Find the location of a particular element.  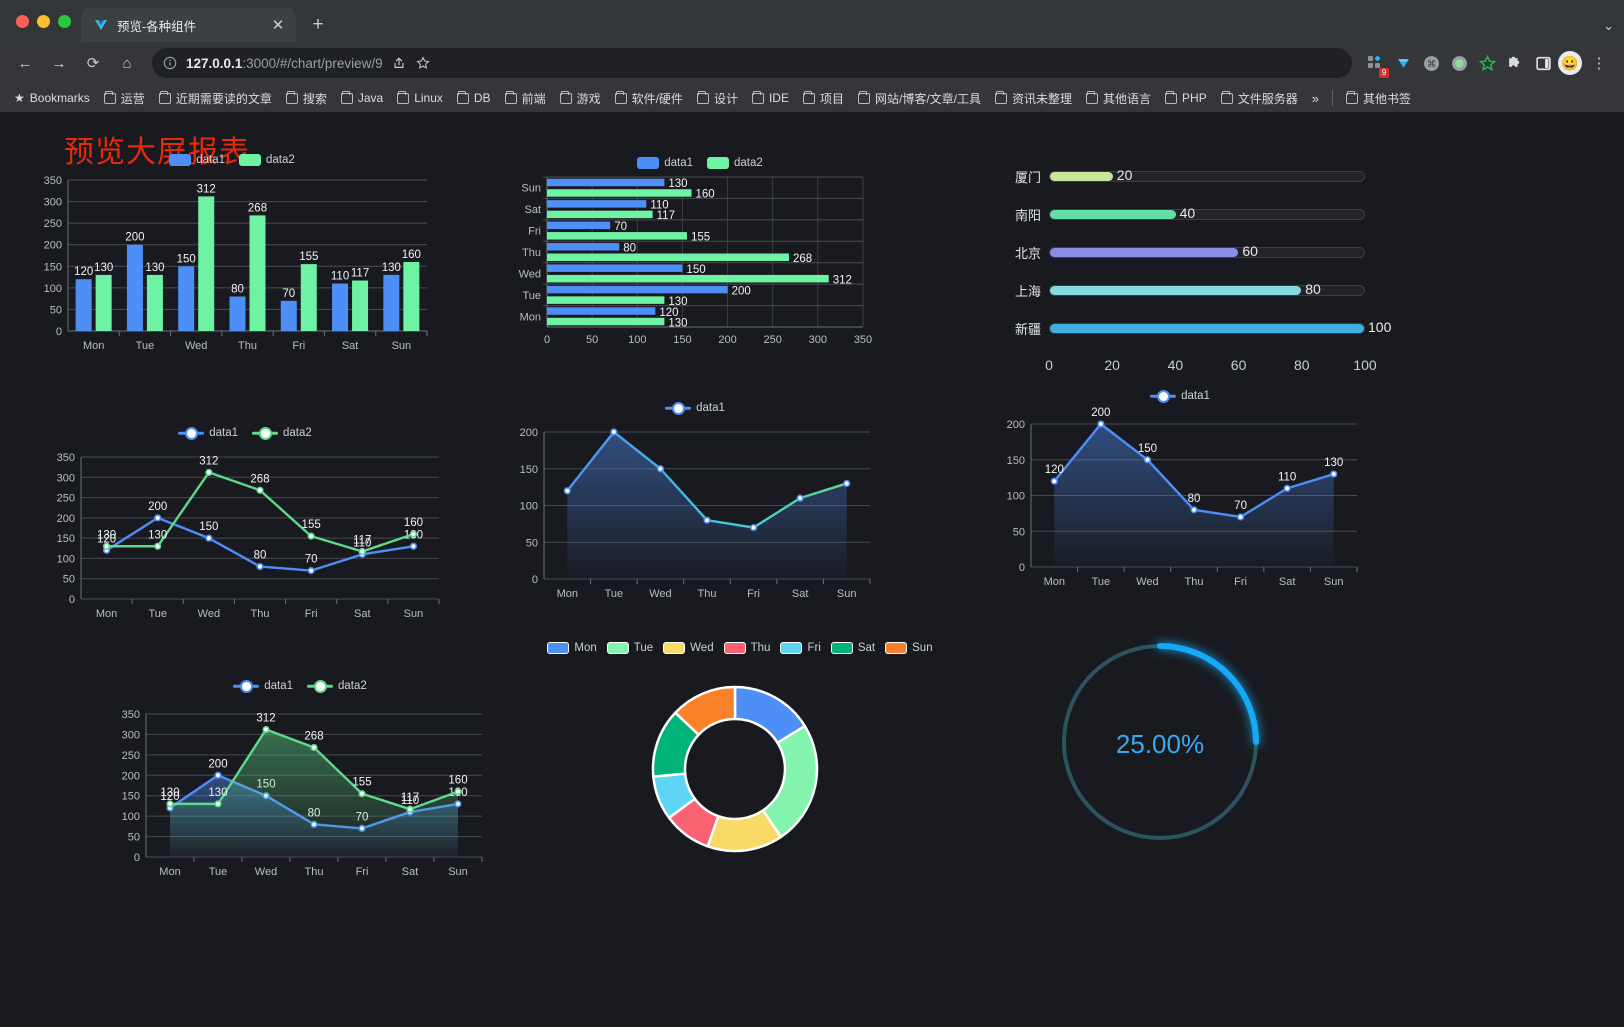

browser-tab: 预览-各种组件 ✕ is located at coordinates (188, 25).